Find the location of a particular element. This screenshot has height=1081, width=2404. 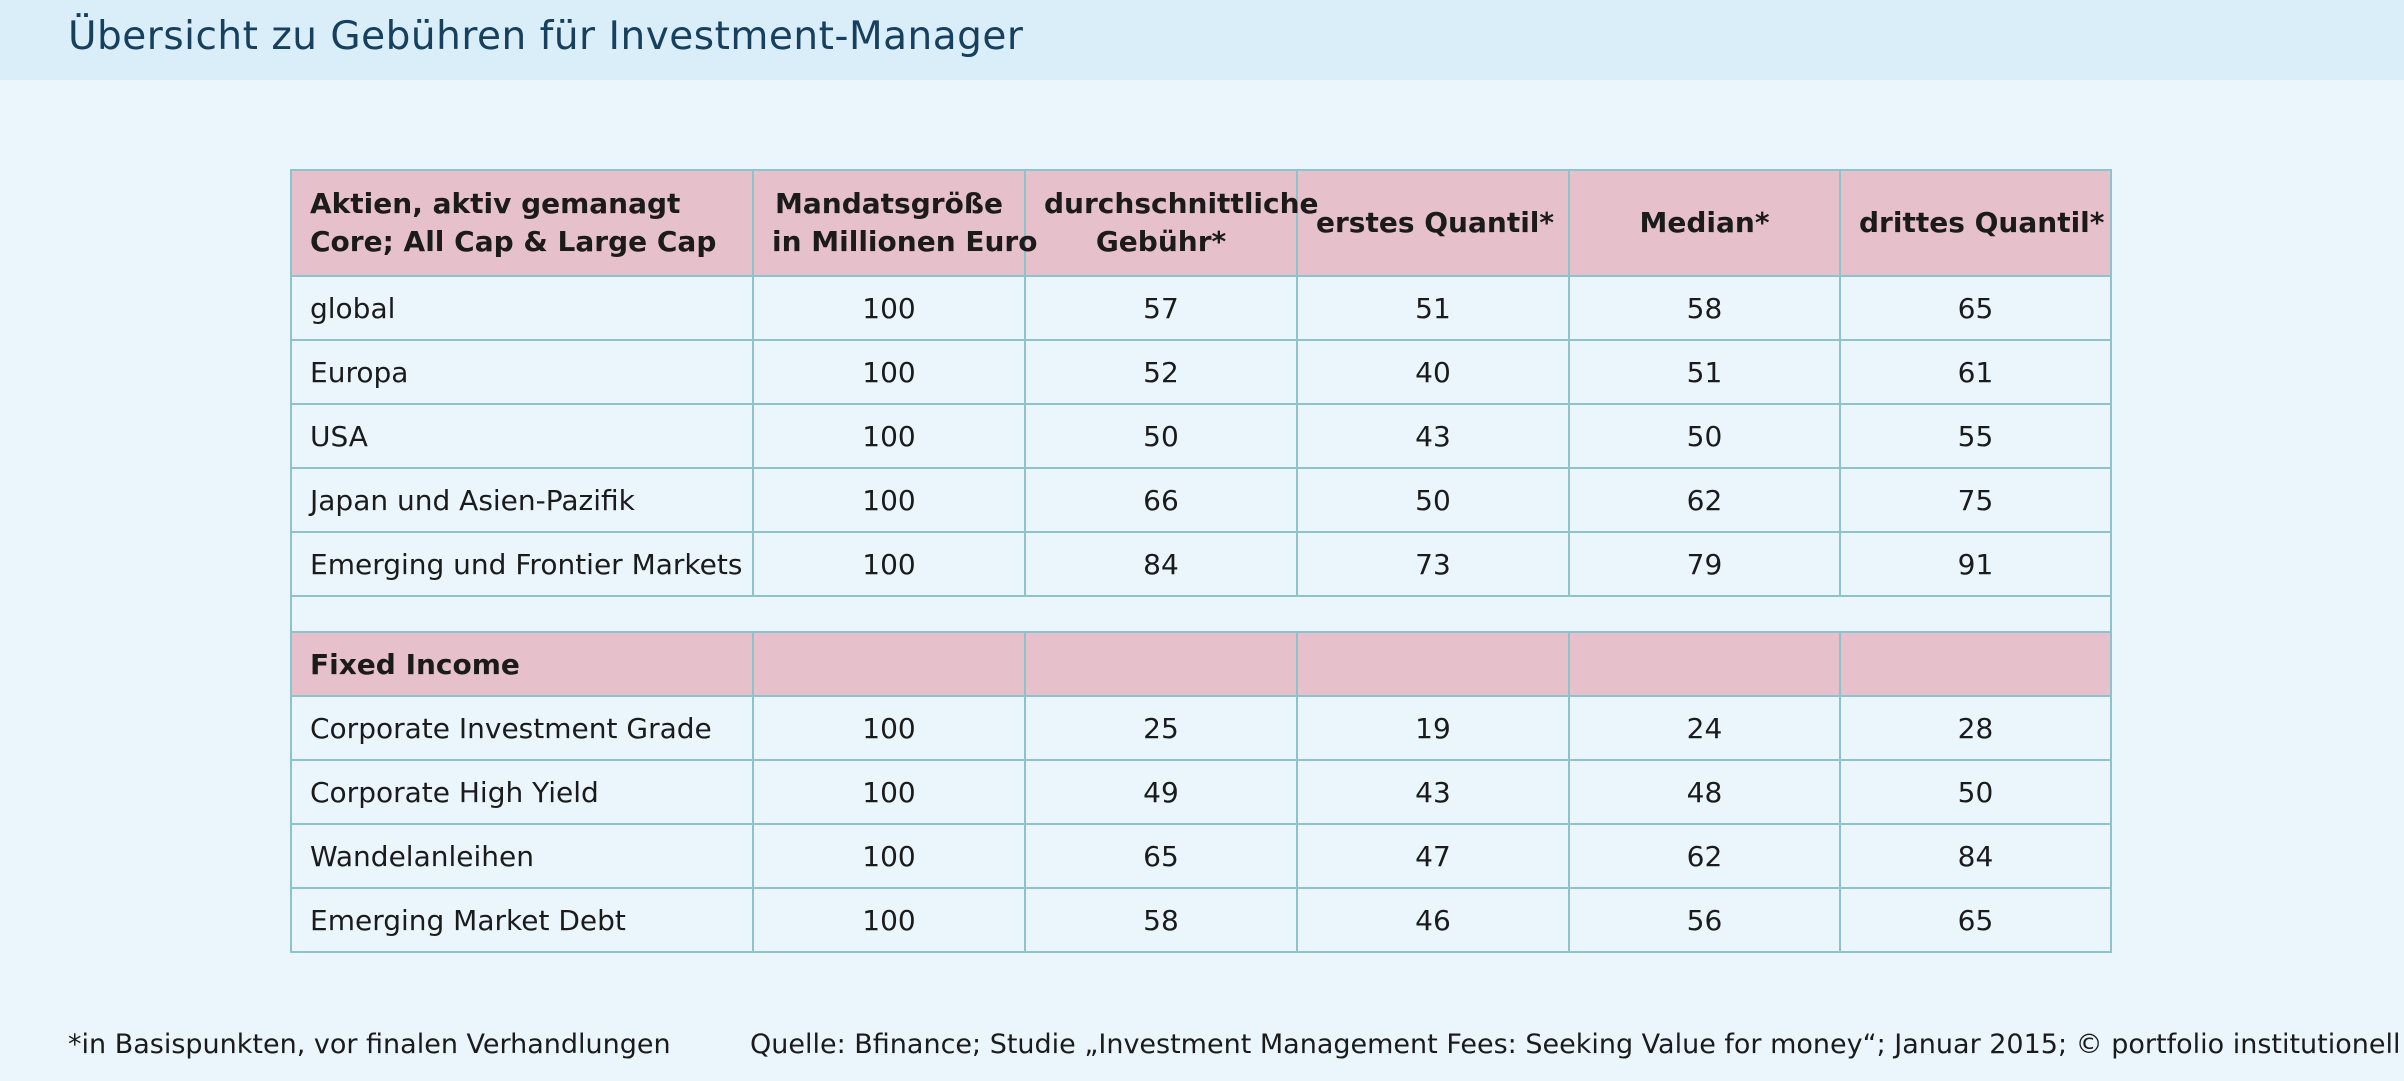

header-mandate-size-line1: Mandatsgröße is located at coordinates (889, 203).